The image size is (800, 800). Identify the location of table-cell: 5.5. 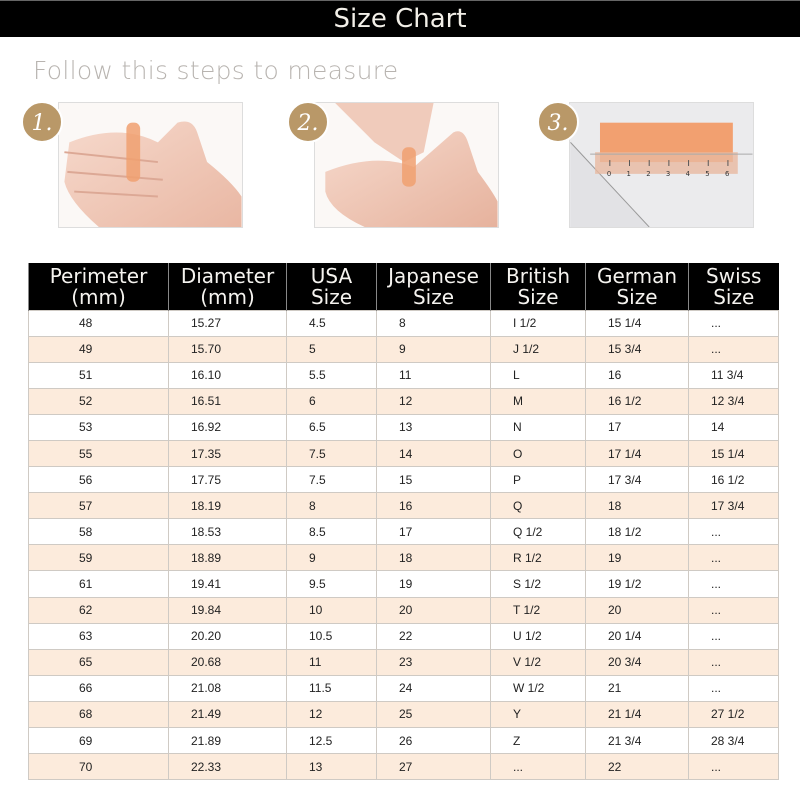
(331, 375).